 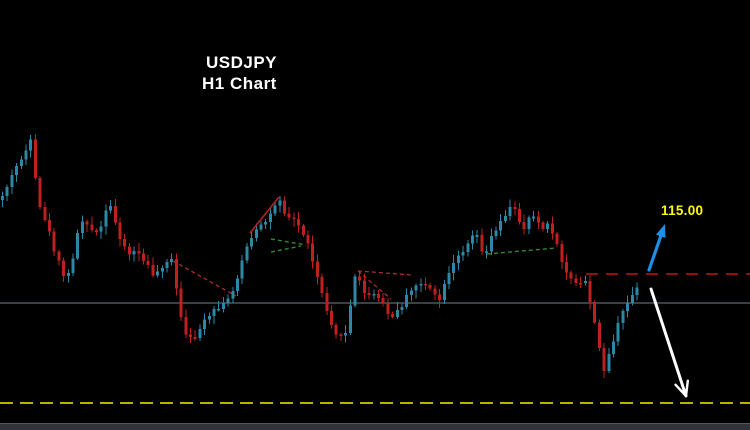 What do you see at coordinates (242, 62) in the screenshot?
I see `chart-symbol-label: USDJPY` at bounding box center [242, 62].